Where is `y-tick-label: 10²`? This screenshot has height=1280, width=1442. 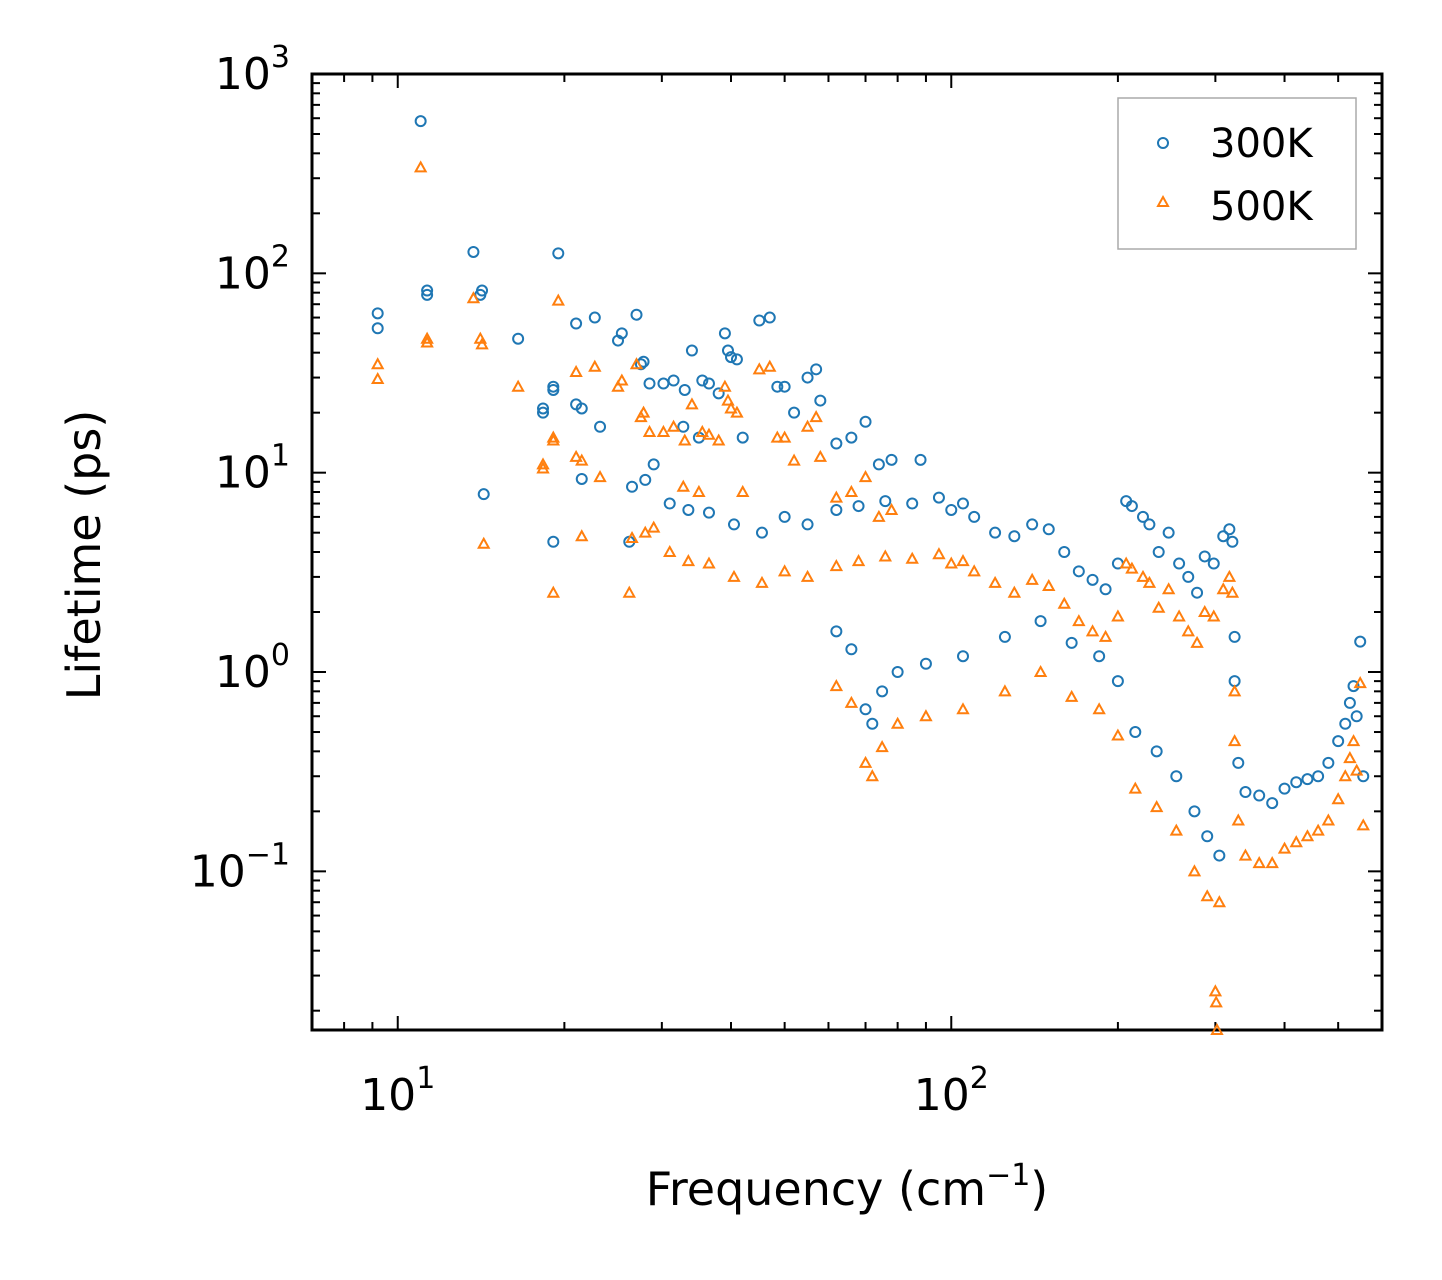 y-tick-label: 10² is located at coordinates (252, 269).